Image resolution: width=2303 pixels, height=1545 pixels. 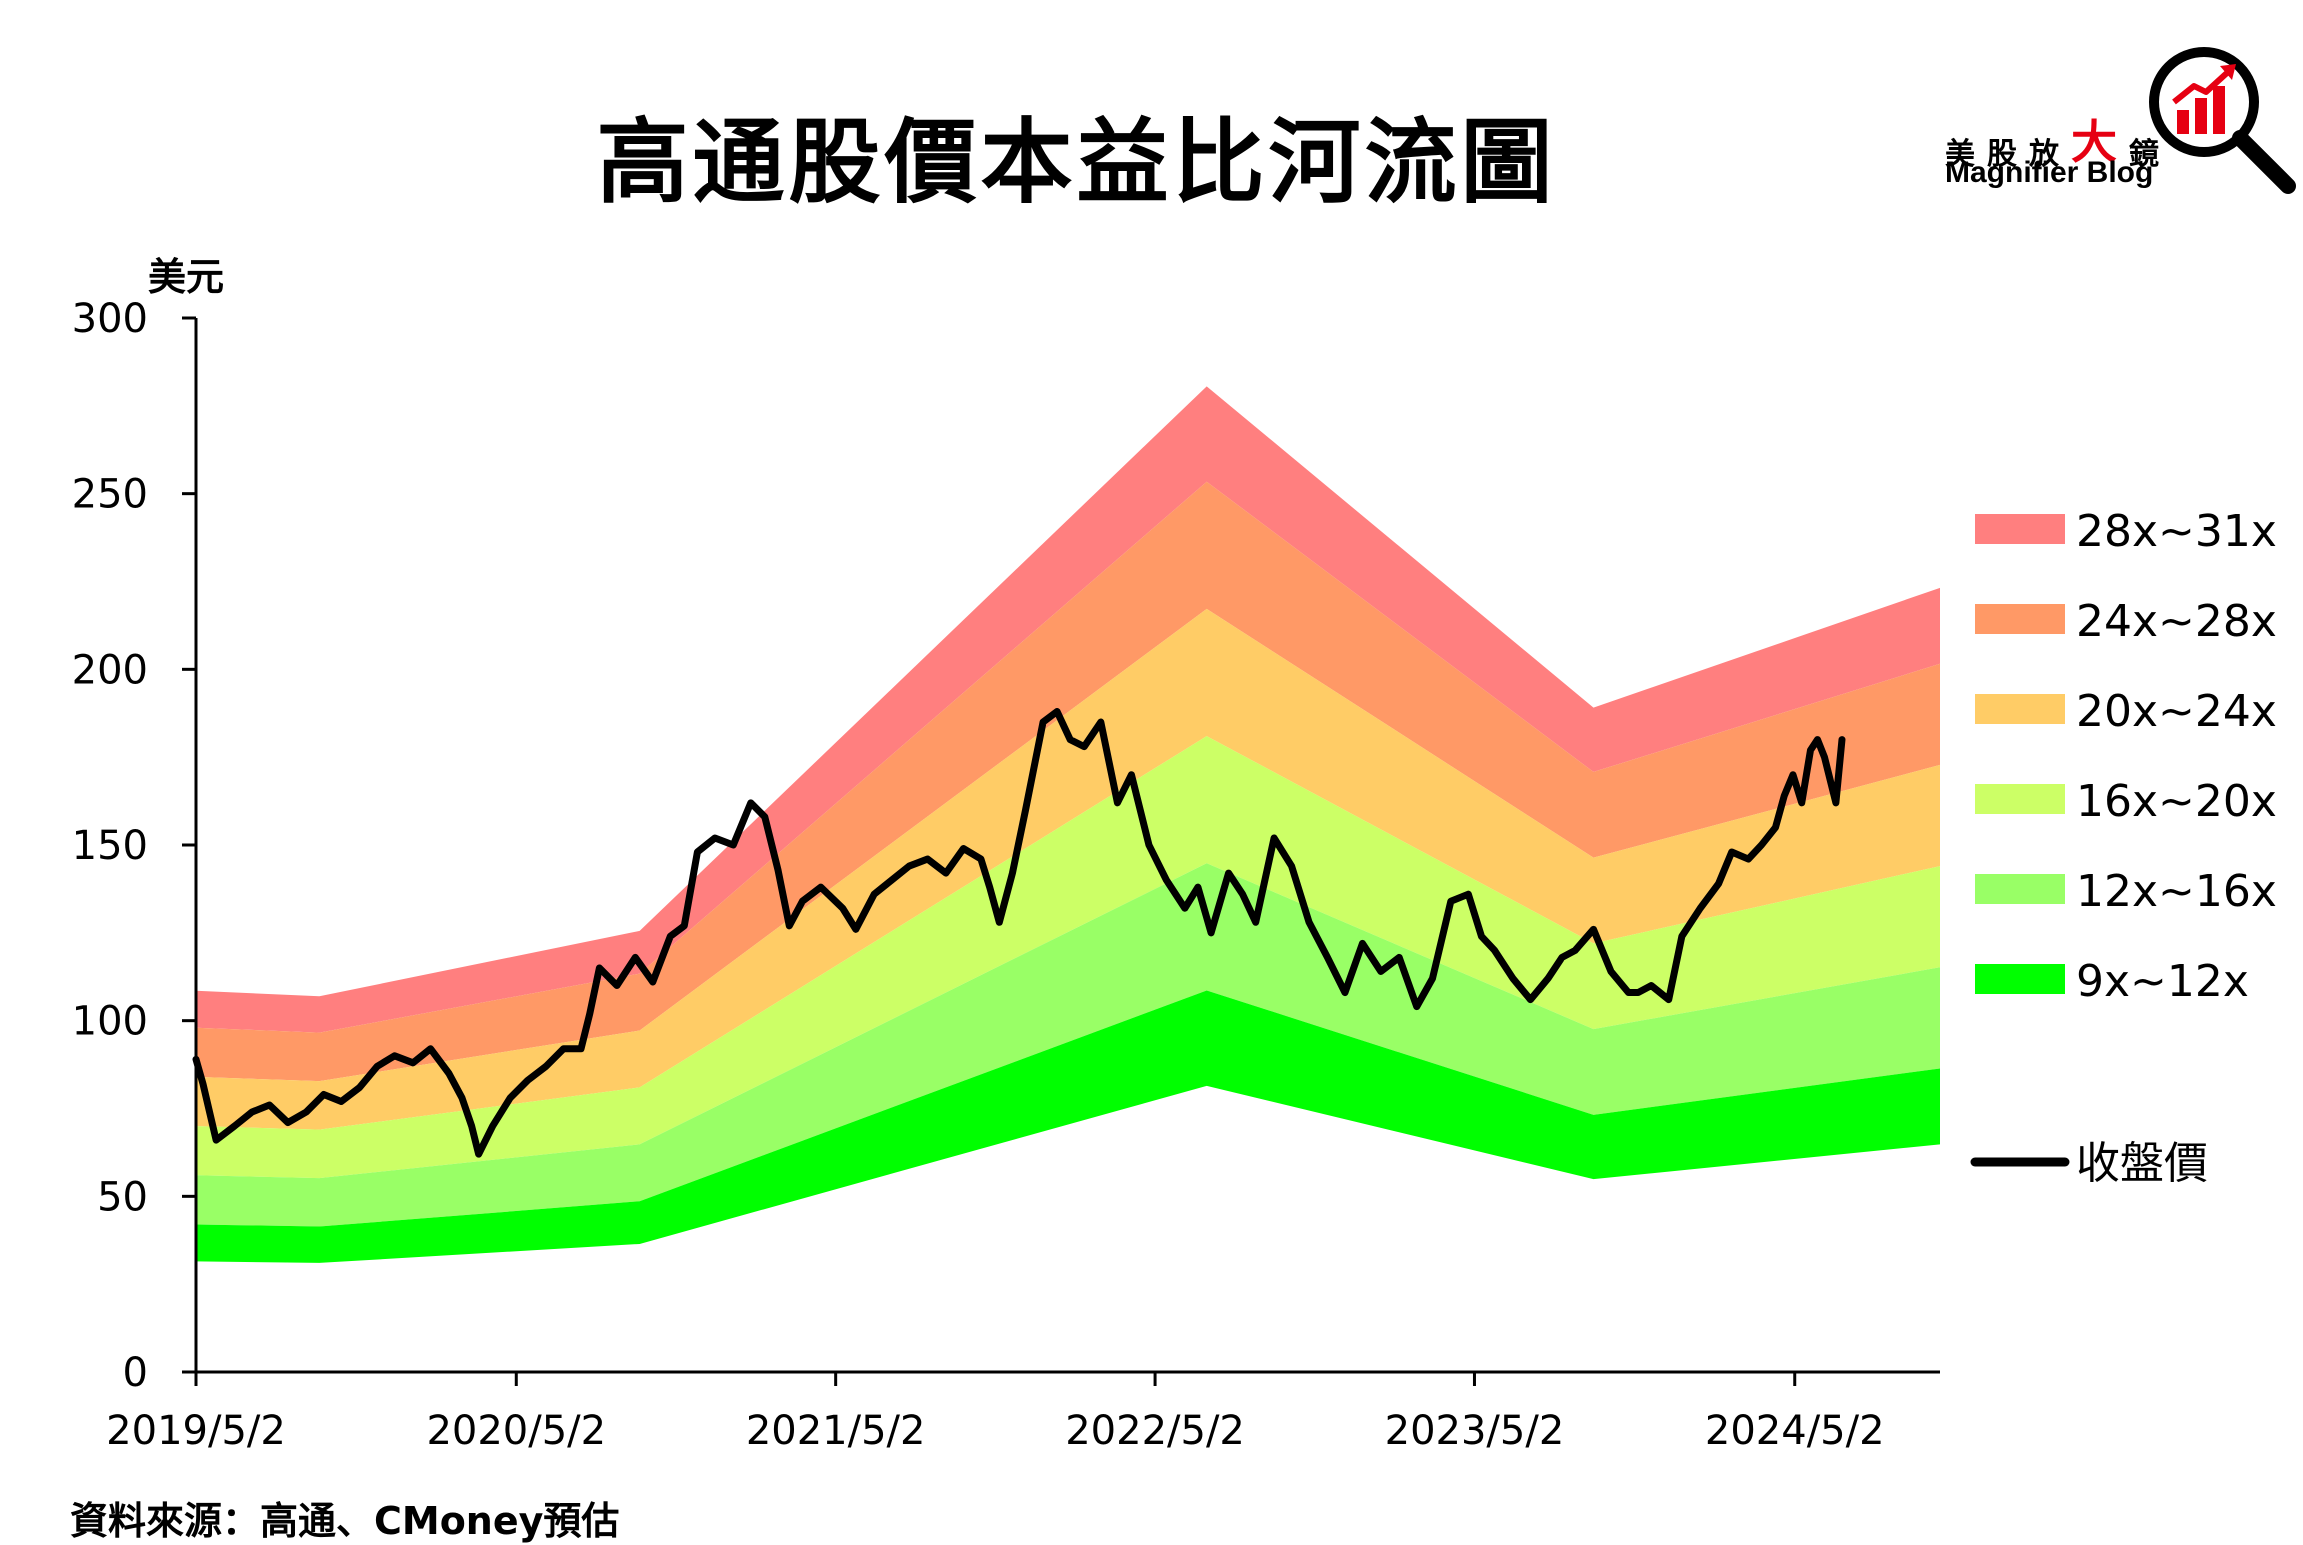 I want to click on x-tick-label: 2023/5/2, so click(x=1475, y=1431).